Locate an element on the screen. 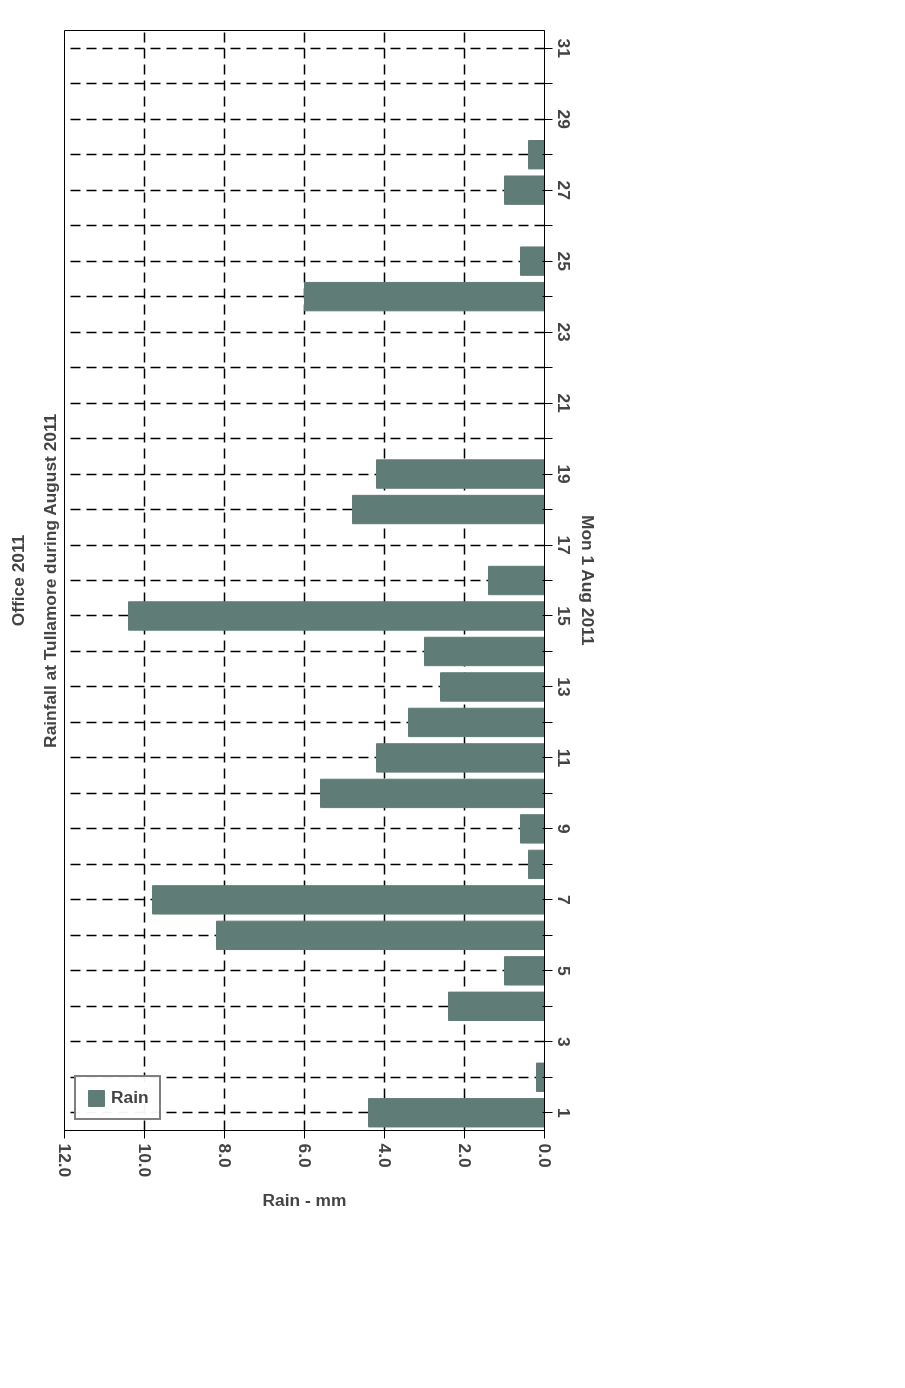  y-tick-label: 19 is located at coordinates (563, 474).